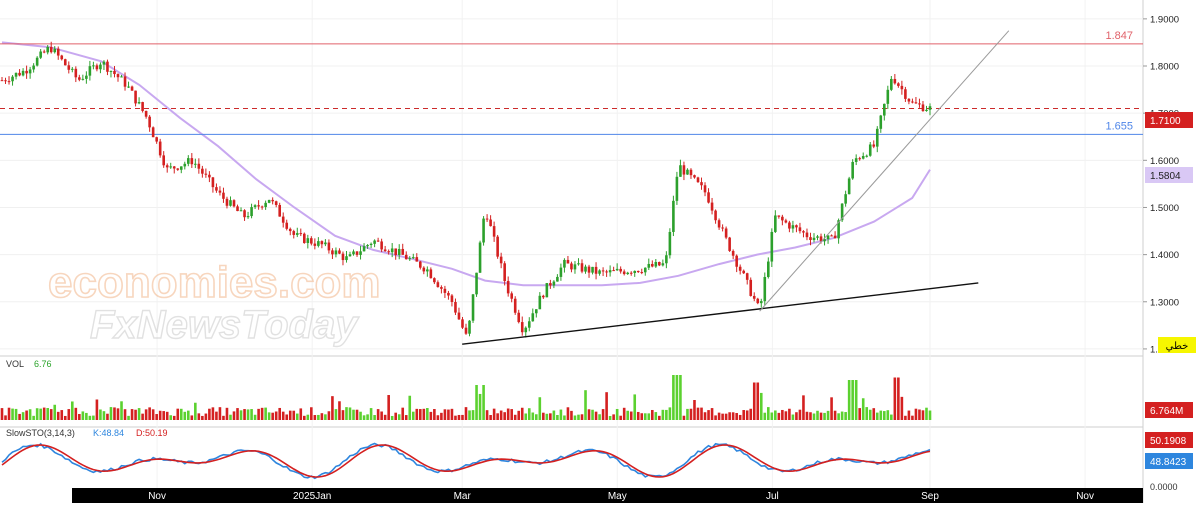 The image size is (1197, 508). Describe the element at coordinates (1164, 19) in the screenshot. I see `price-tick-label: 1.9000` at that location.